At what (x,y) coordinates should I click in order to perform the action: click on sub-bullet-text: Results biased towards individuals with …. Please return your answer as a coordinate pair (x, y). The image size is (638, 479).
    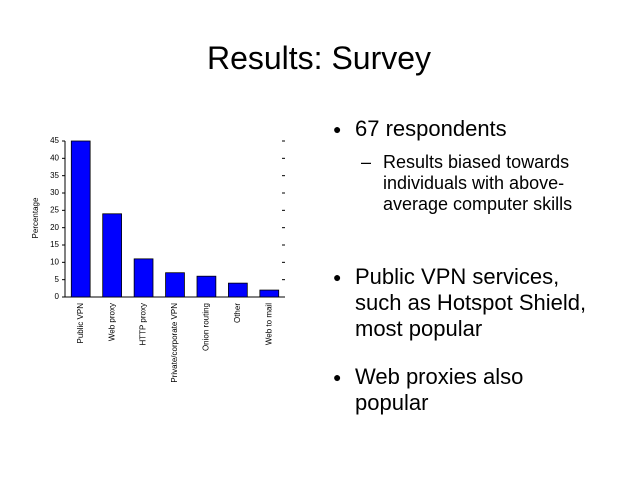
    Looking at the image, I should click on (478, 183).